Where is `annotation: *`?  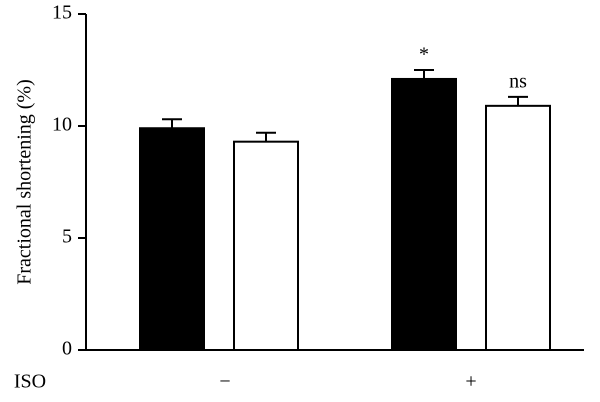
annotation: * is located at coordinates (424, 55).